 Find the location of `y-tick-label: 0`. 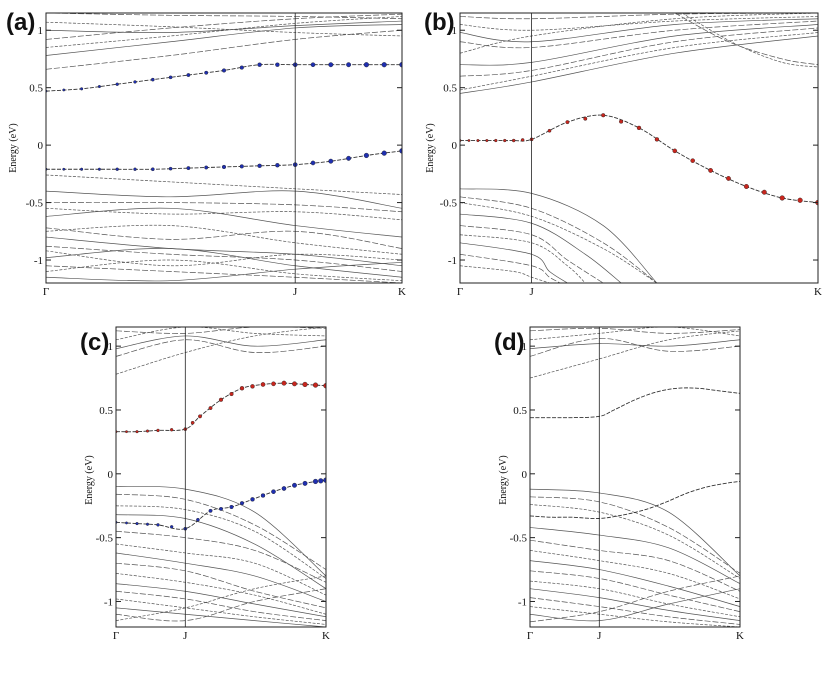

y-tick-label: 0 is located at coordinates (41, 146).